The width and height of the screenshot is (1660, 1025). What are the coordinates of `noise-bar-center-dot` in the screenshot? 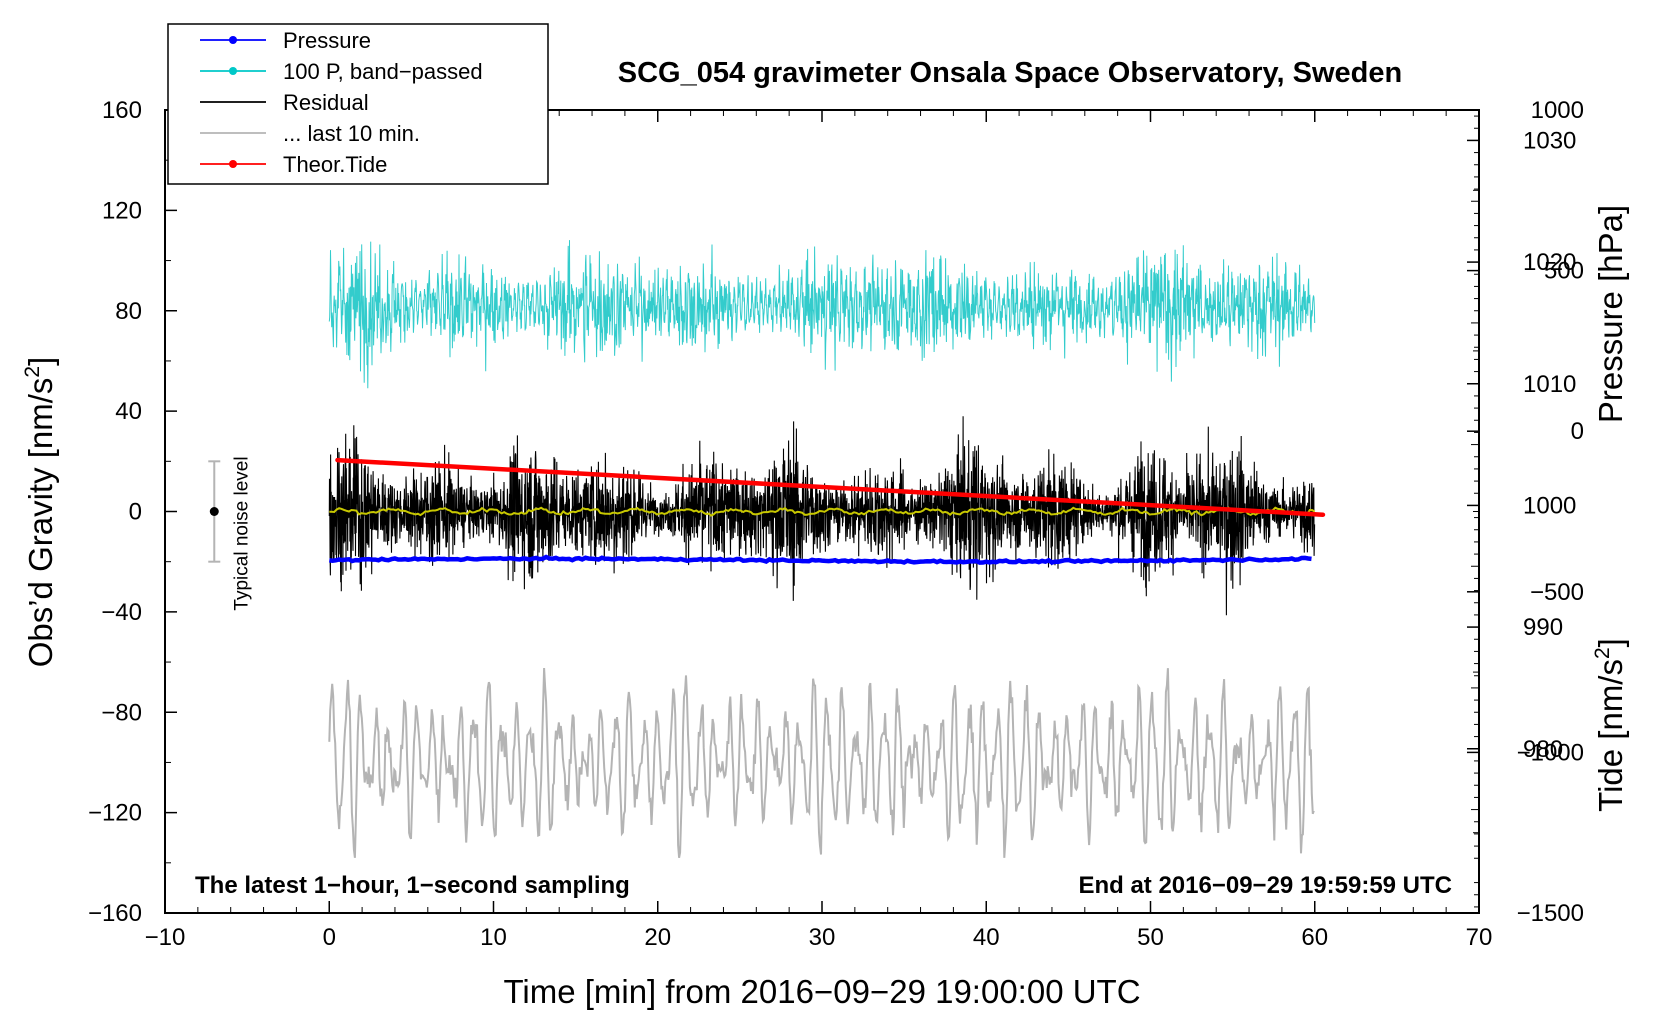 It's located at (214, 511).